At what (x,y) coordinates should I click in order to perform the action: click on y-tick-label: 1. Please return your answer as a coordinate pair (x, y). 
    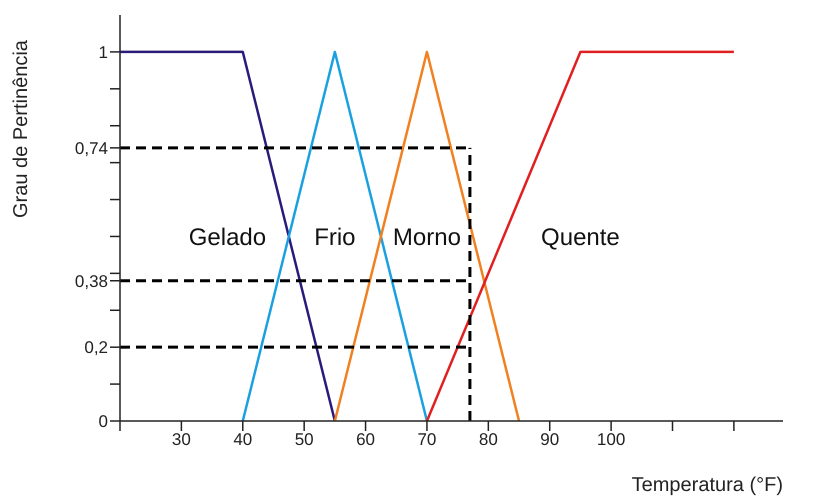
    Looking at the image, I should click on (103, 52).